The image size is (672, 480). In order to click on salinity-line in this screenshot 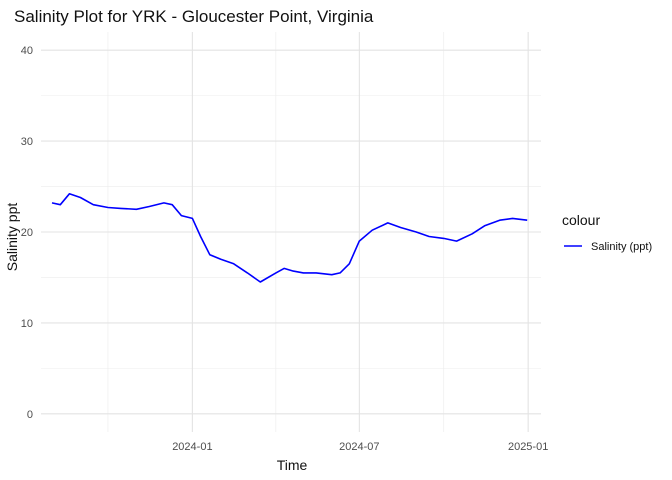, I will do `click(289, 238)`.